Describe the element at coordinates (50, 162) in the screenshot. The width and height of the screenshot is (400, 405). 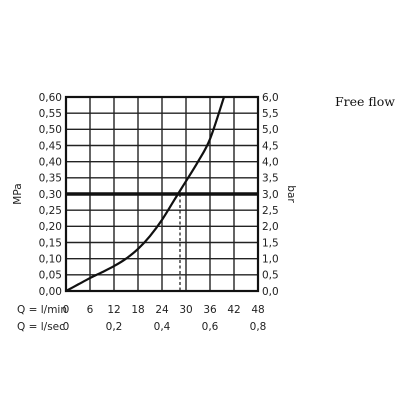
I see `left-axis-tick-label: 0,40` at that location.